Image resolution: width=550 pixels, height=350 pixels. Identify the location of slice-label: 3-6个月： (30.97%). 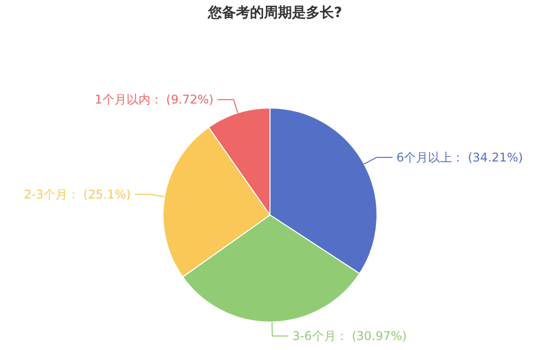
(349, 335).